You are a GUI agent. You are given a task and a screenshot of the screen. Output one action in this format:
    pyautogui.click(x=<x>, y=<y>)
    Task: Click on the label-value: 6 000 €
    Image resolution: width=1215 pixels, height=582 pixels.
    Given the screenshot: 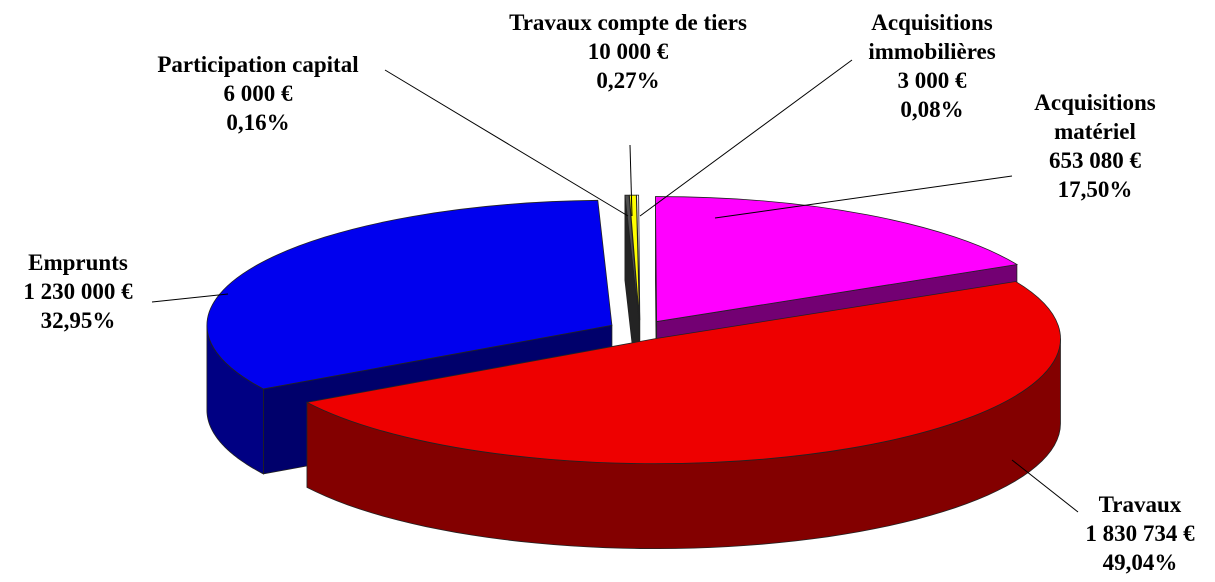 What is the action you would take?
    pyautogui.click(x=258, y=93)
    